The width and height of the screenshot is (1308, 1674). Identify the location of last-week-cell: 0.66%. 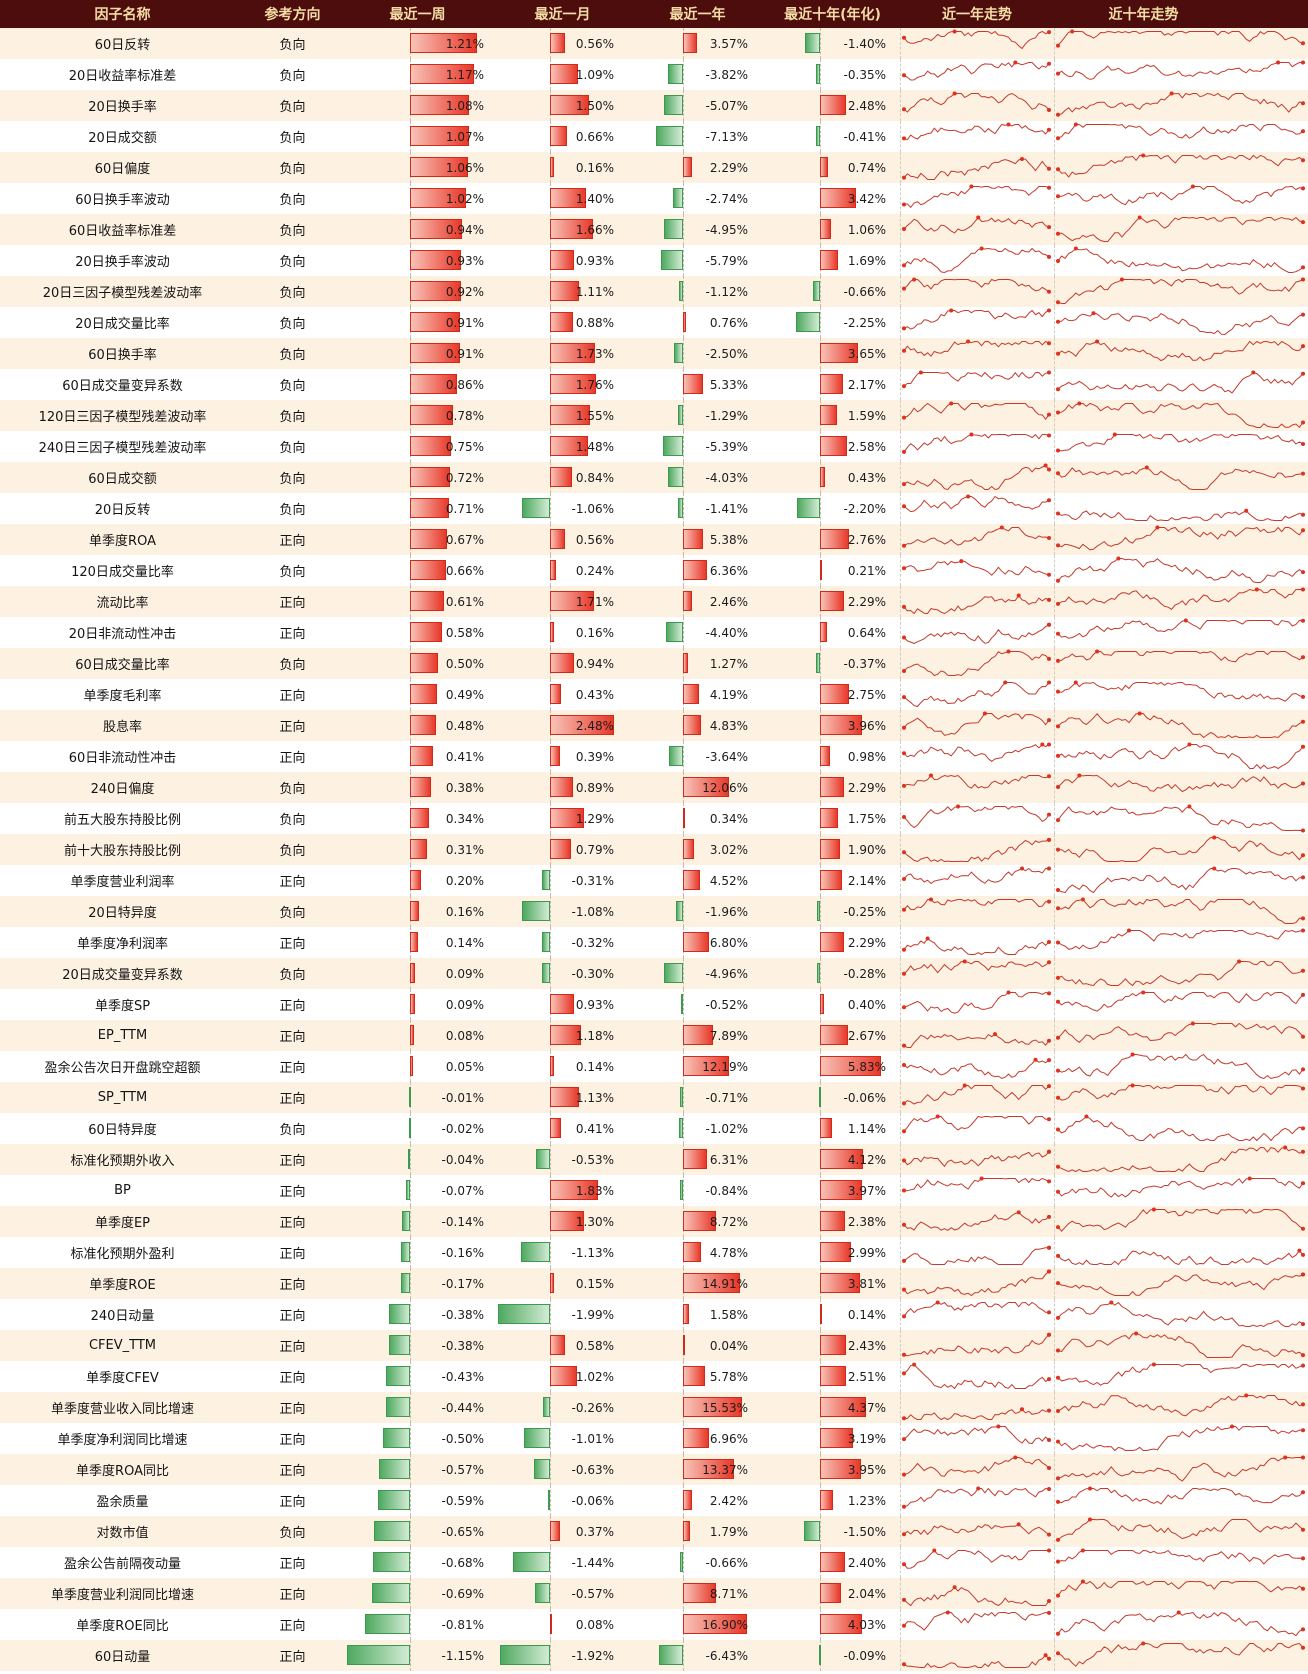
(417, 570).